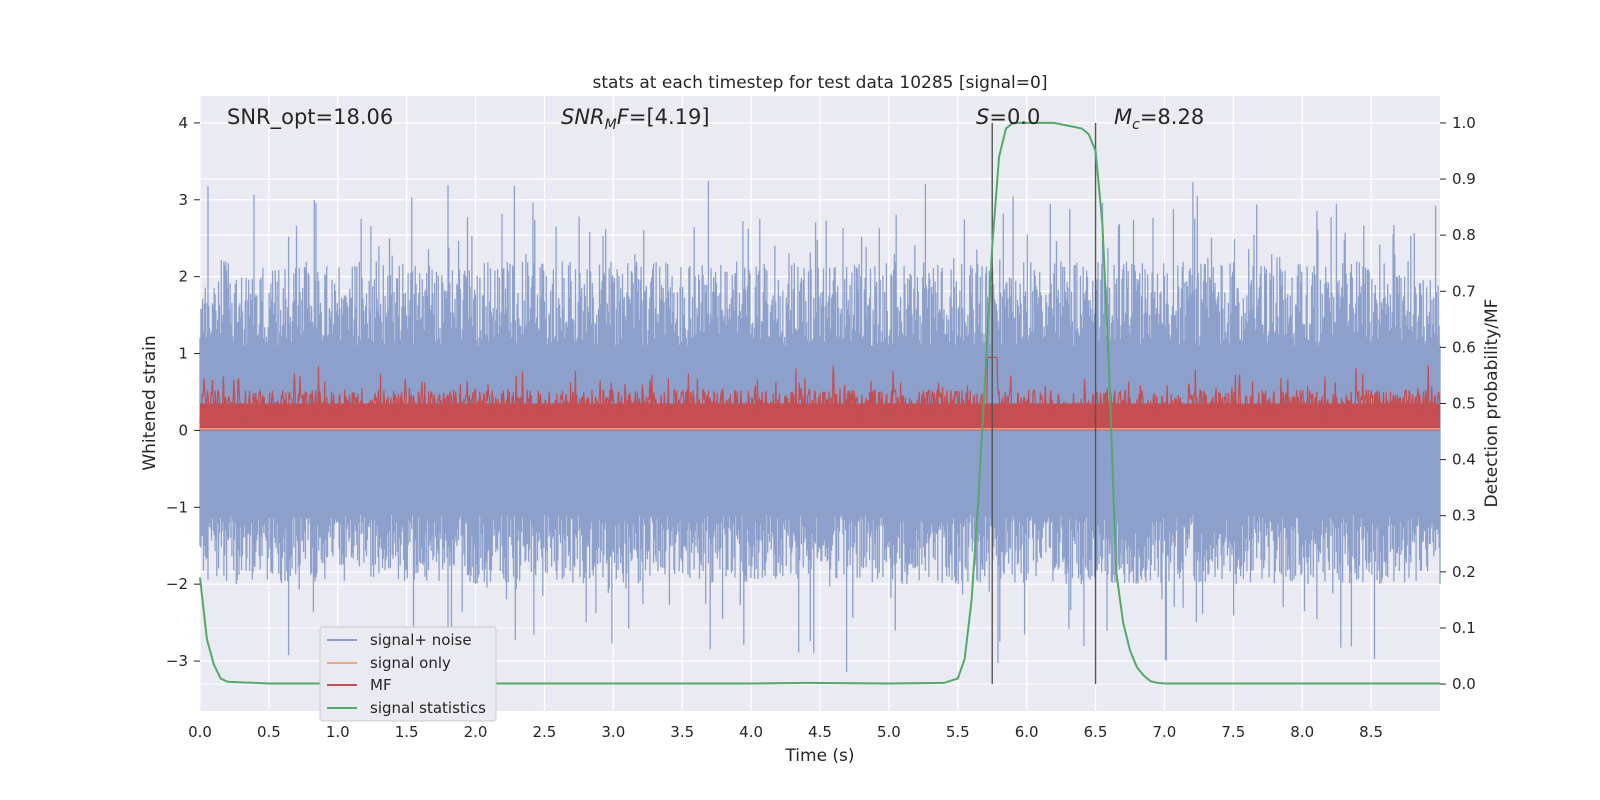  Describe the element at coordinates (819, 756) in the screenshot. I see `x-axis-label: Time (s)` at that location.